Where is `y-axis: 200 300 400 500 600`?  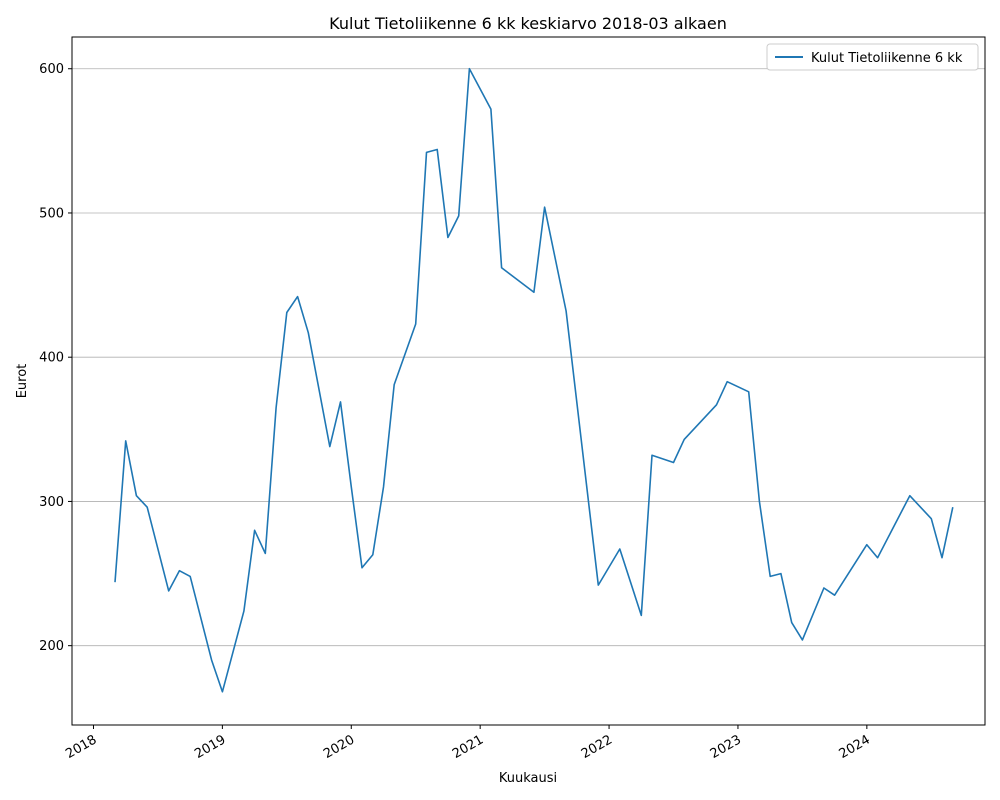
y-axis: 200 300 400 500 600 is located at coordinates (55, 358).